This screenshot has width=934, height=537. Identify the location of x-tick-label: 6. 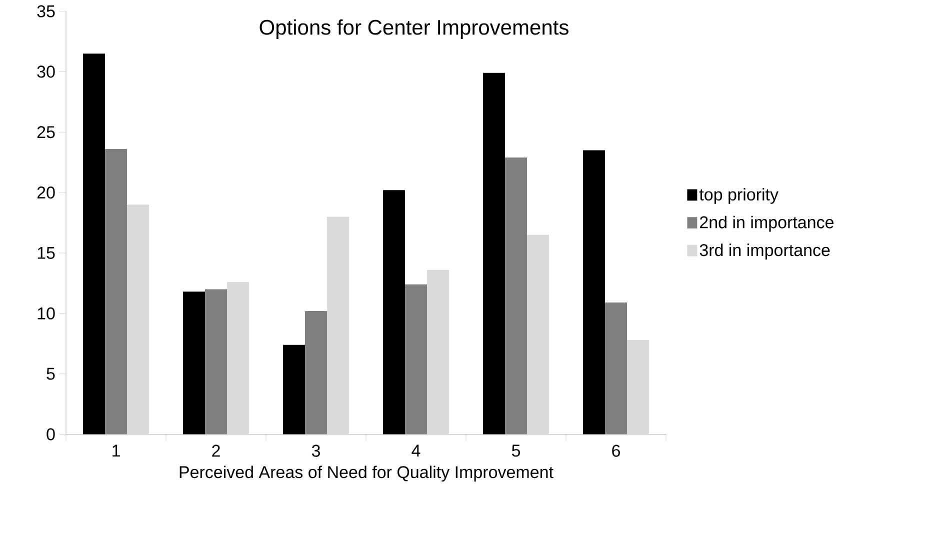
(616, 450).